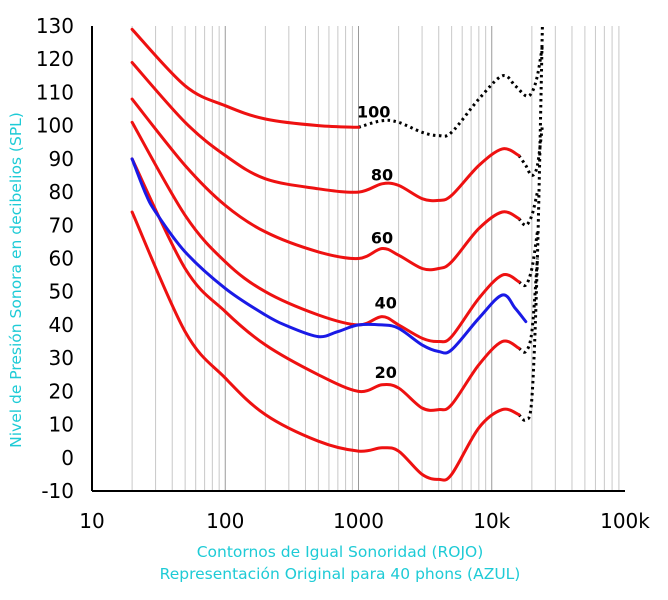  I want to click on series-labels: 20 40 60 80 100, so click(377, 242).